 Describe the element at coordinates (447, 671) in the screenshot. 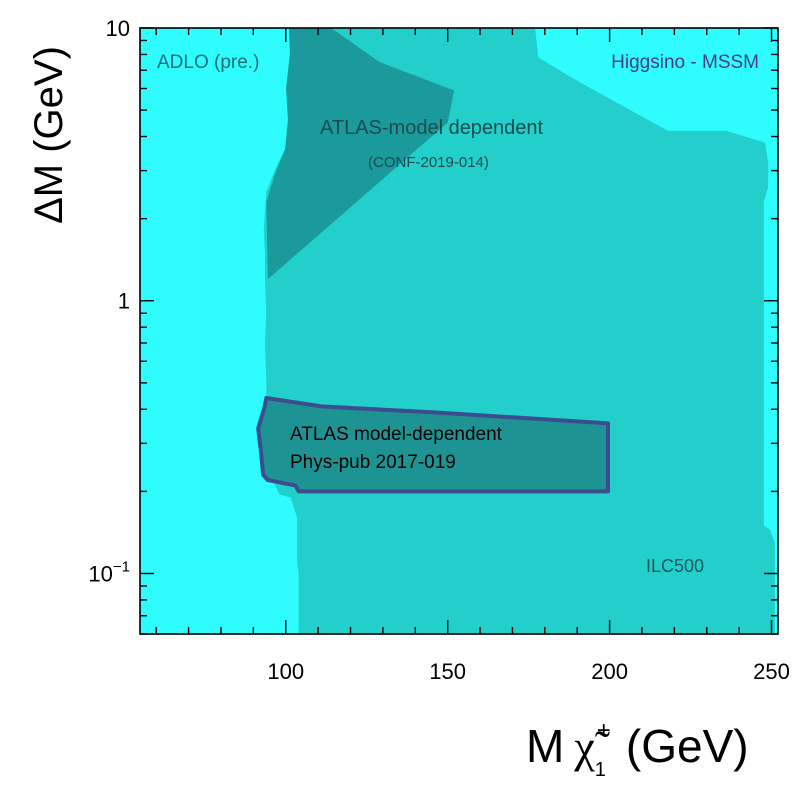

I see `x-tick-label-150: 150` at that location.